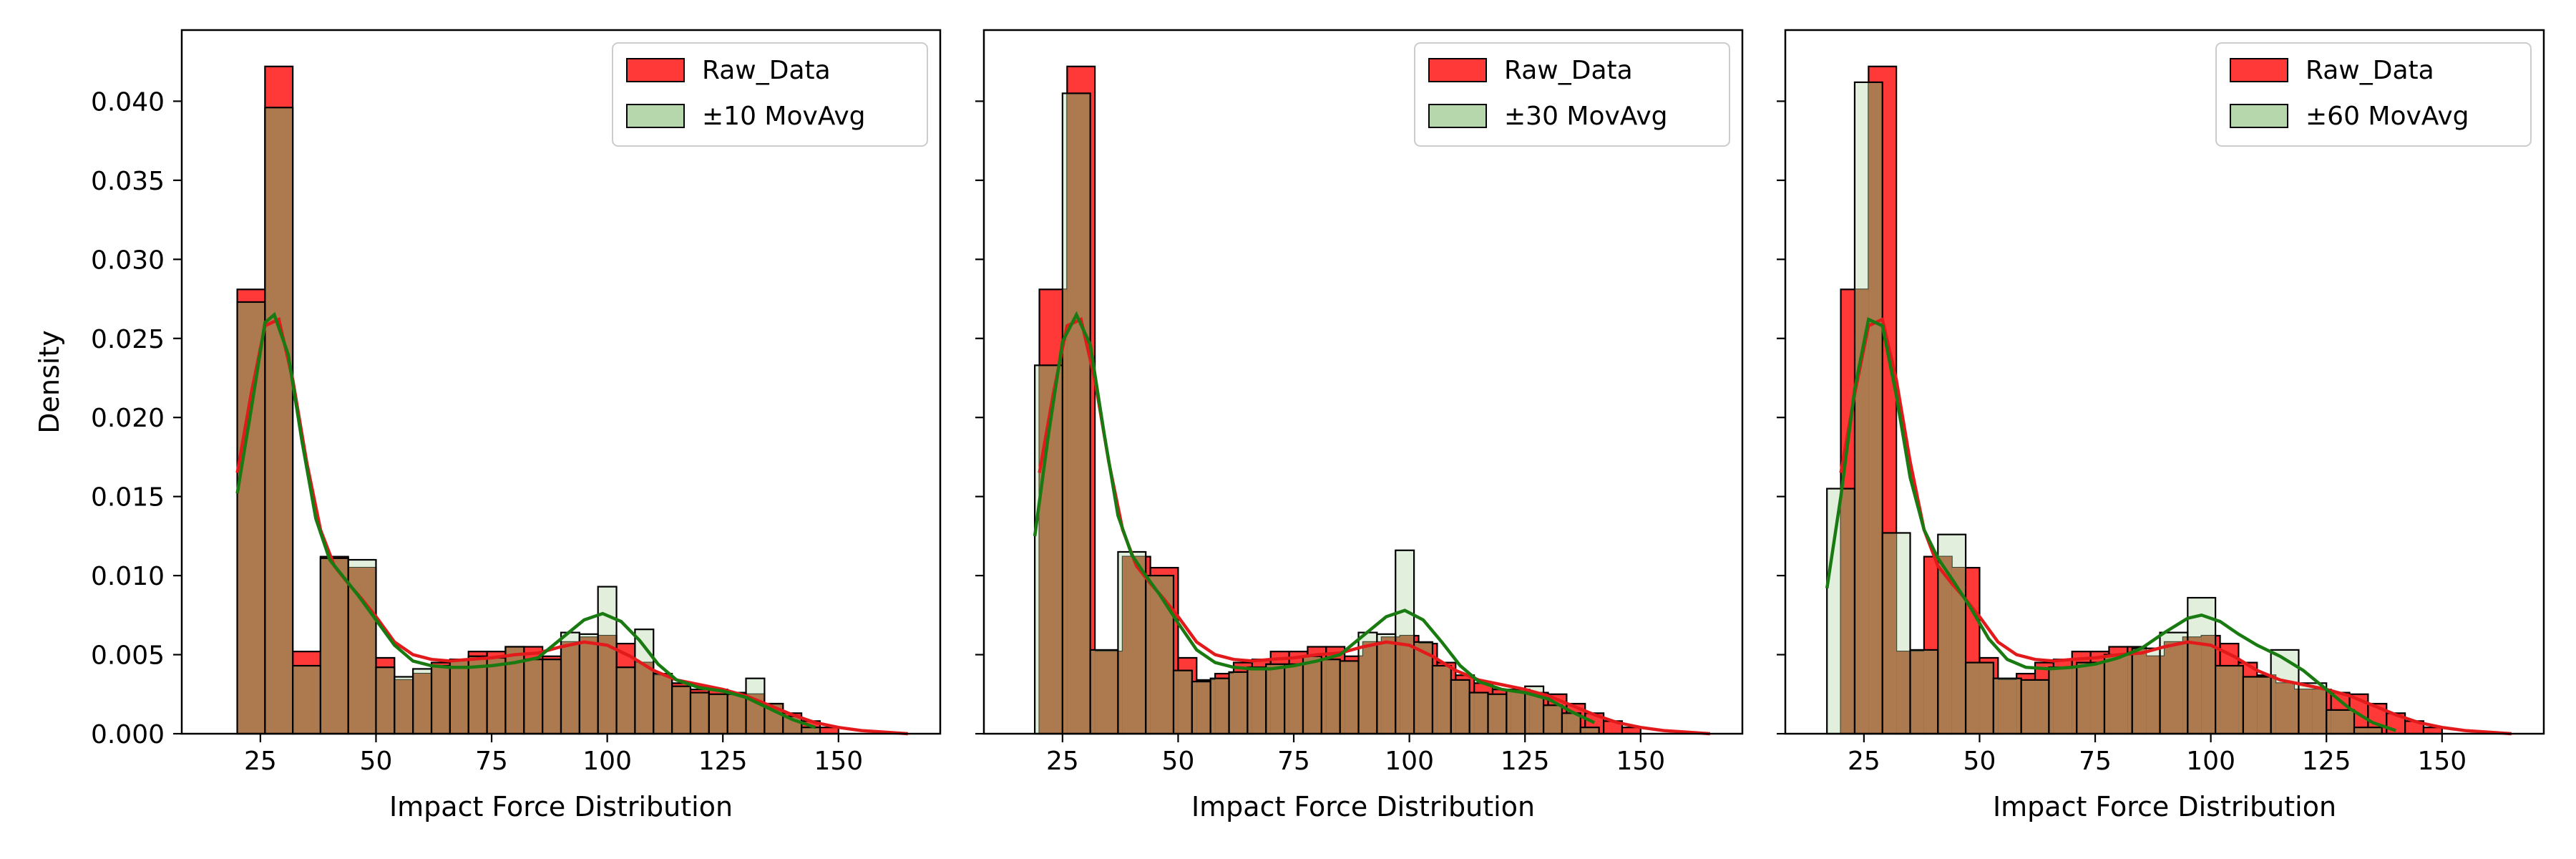 Image resolution: width=2576 pixels, height=859 pixels. Describe the element at coordinates (128, 734) in the screenshot. I see `y-tick-label: 0.000` at that location.